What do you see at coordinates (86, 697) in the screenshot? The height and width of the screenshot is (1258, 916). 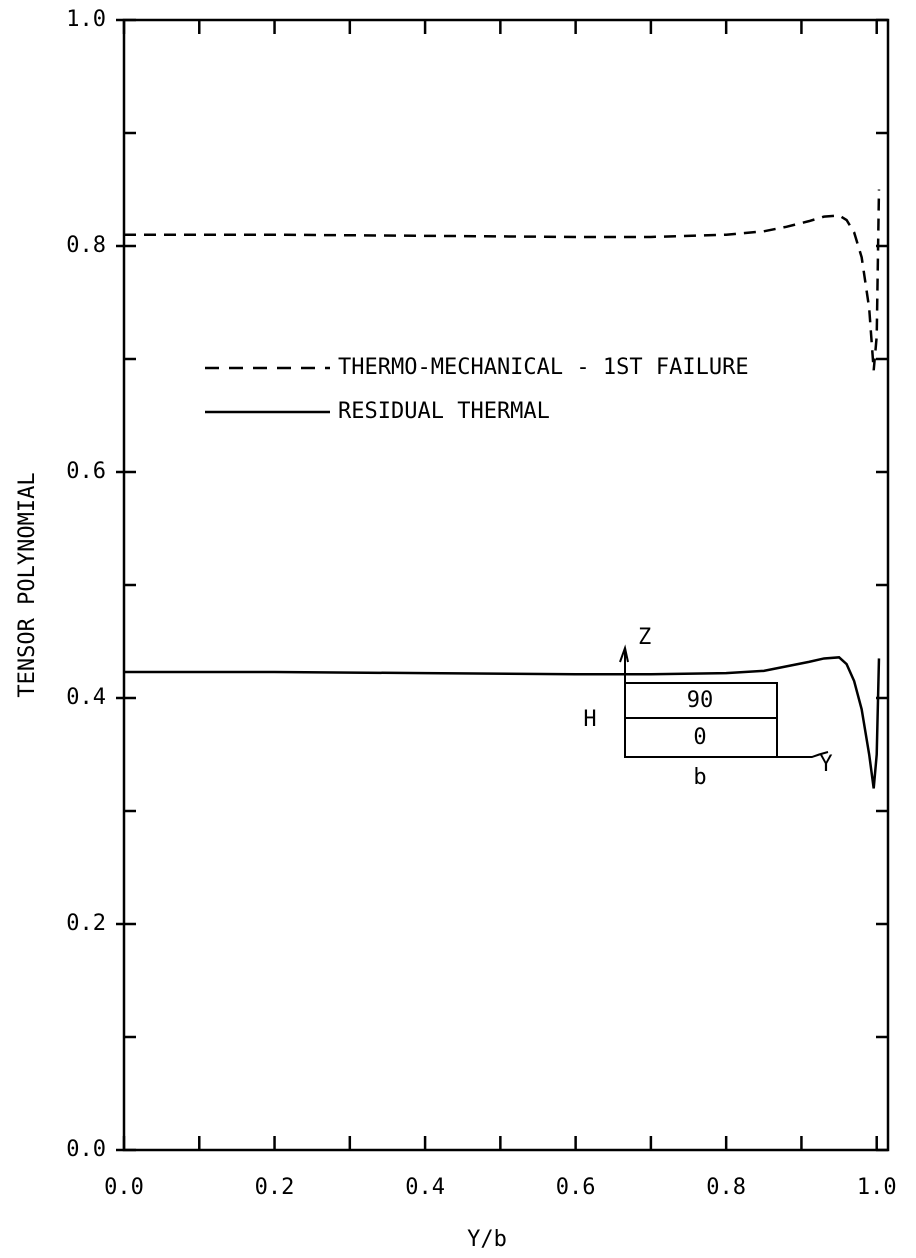 I see `y-tick-label: 0.4` at bounding box center [86, 697].